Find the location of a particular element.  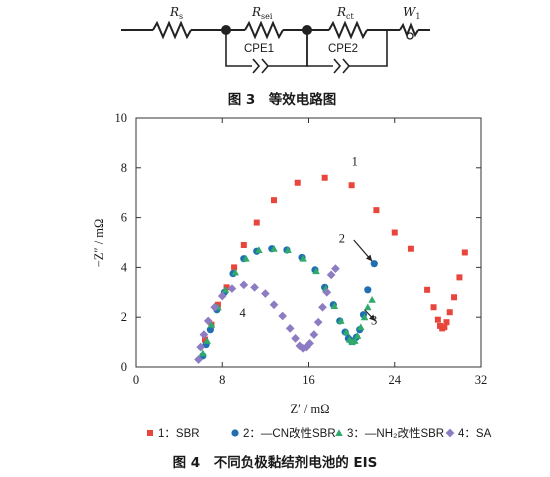

resistor-rsei is located at coordinates (264, 30).